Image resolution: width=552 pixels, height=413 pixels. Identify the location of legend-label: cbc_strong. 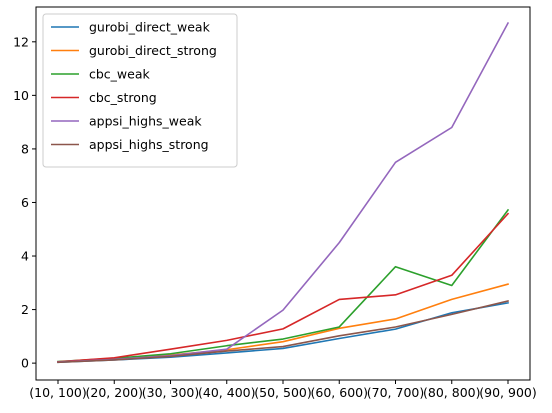
(123, 97).